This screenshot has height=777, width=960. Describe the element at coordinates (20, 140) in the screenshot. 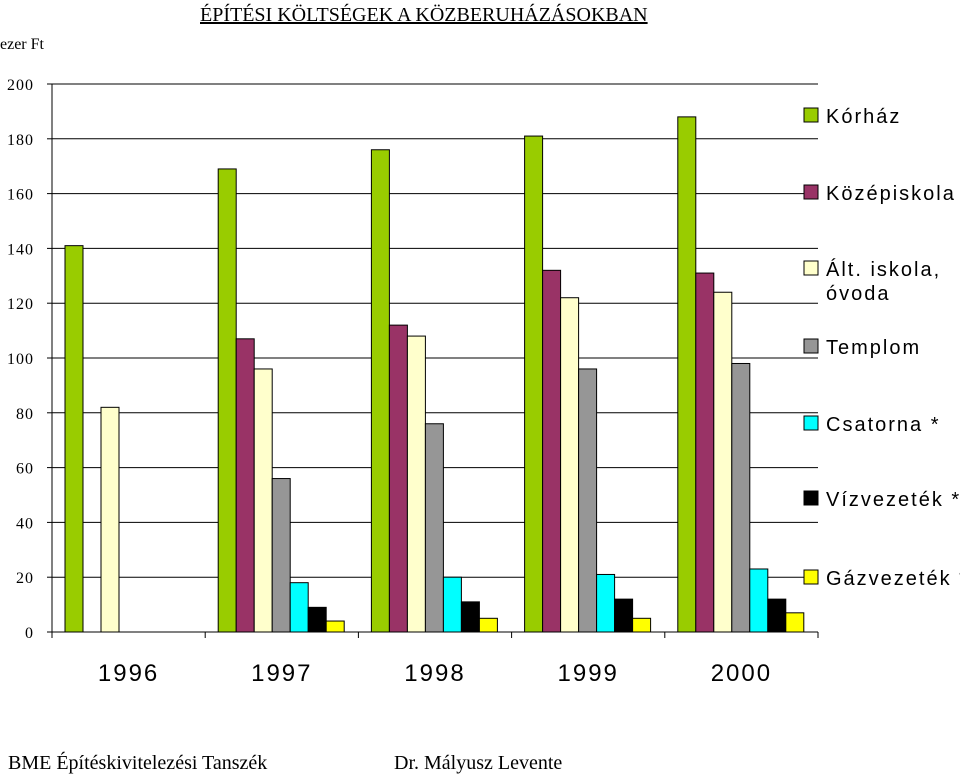

I see `y-tick-label: 180` at that location.